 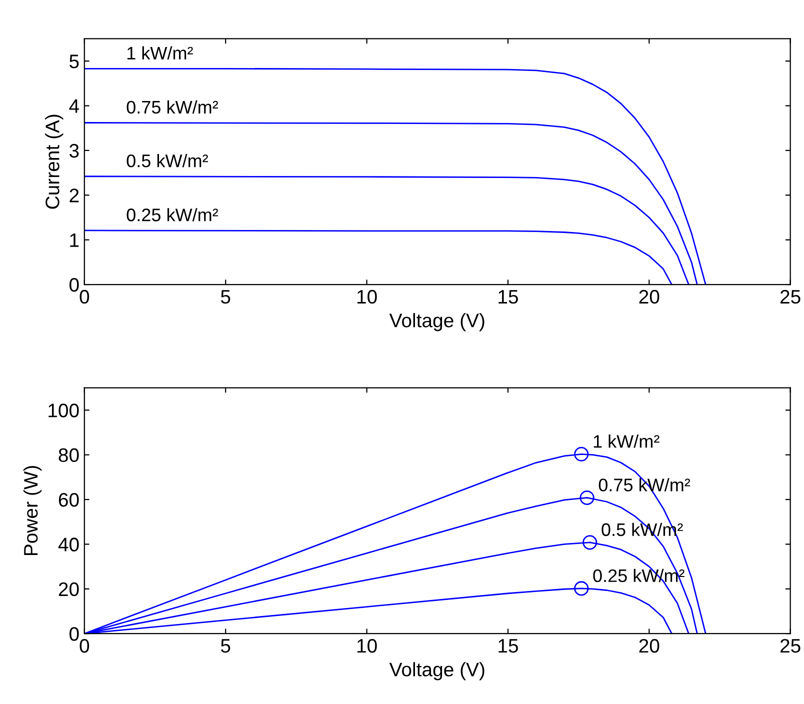 I want to click on y-tick-label: 1, so click(x=74, y=240).